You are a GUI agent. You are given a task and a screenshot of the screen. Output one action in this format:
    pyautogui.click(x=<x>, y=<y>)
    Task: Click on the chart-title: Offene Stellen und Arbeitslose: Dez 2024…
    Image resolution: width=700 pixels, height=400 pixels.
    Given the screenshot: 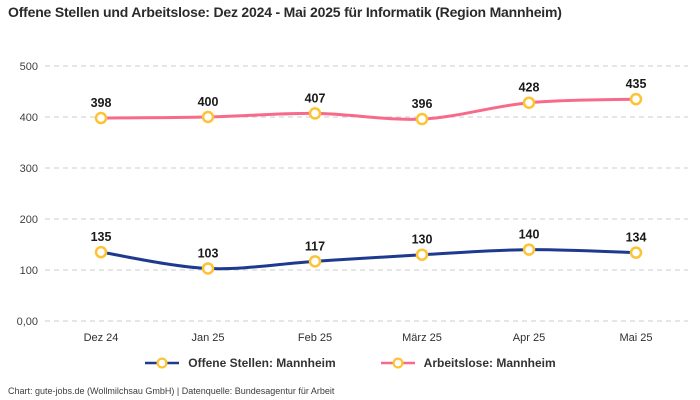 What is the action you would take?
    pyautogui.click(x=285, y=12)
    